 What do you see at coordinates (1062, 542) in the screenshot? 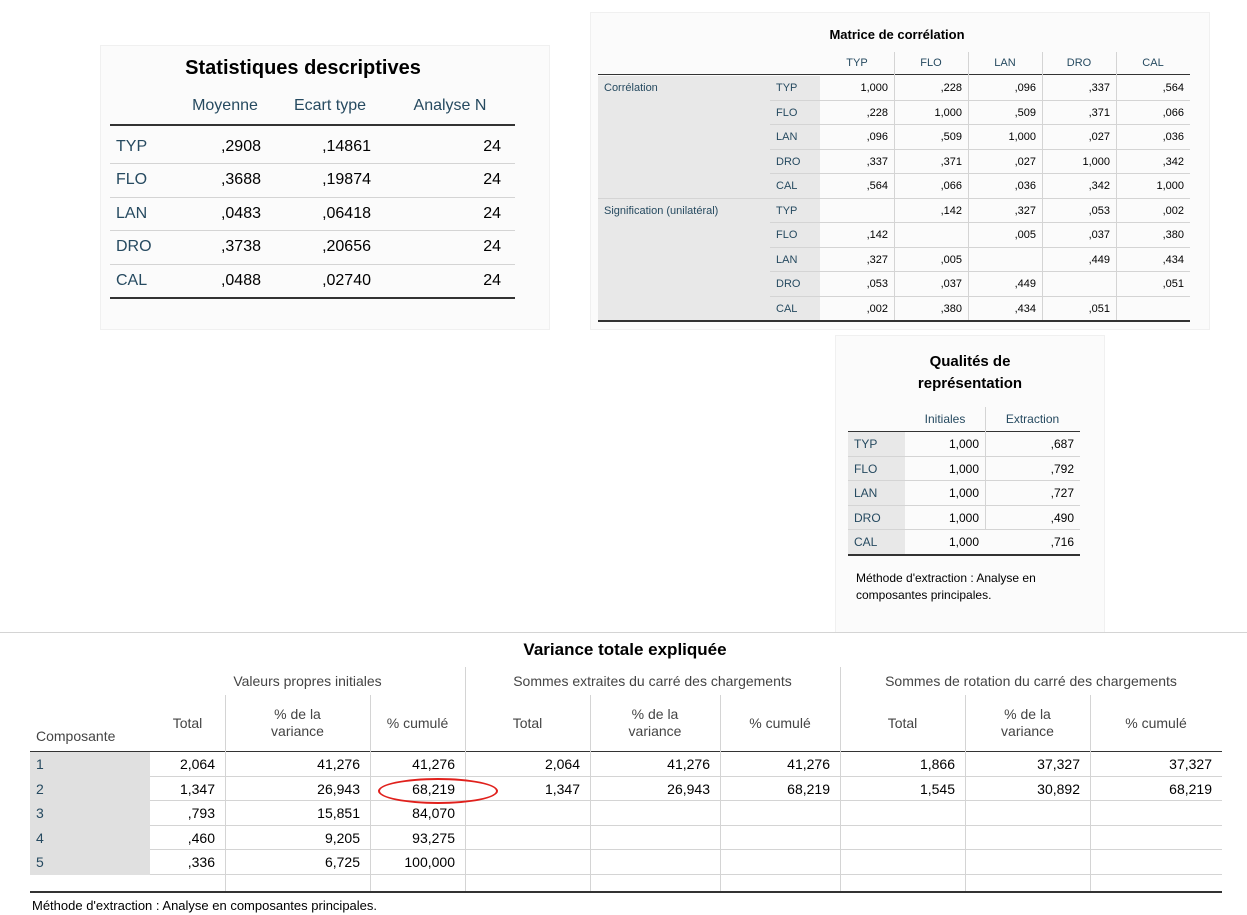
I see `table-cell: ,716` at bounding box center [1062, 542].